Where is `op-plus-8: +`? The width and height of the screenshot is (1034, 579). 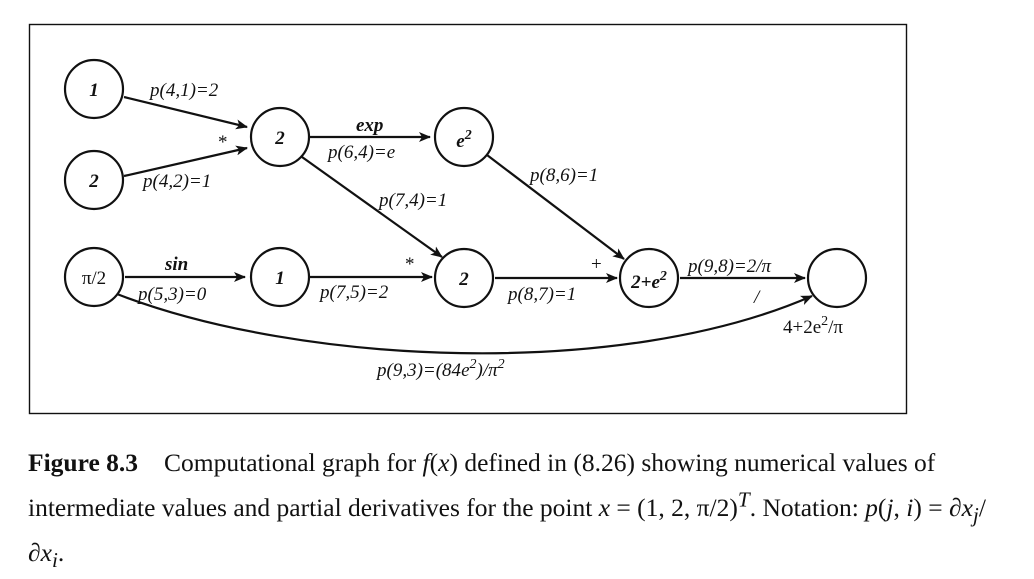 op-plus-8: + is located at coordinates (596, 264).